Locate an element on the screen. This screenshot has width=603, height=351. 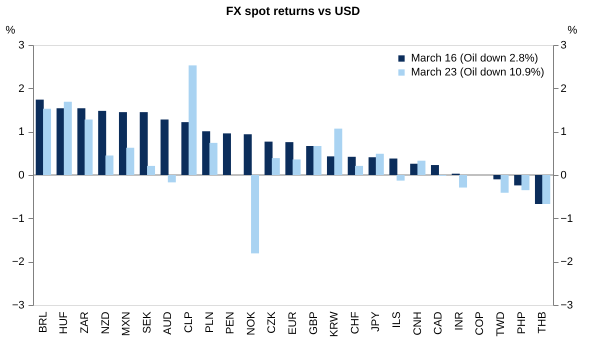
y-tick-label: 2 is located at coordinates (21, 88).